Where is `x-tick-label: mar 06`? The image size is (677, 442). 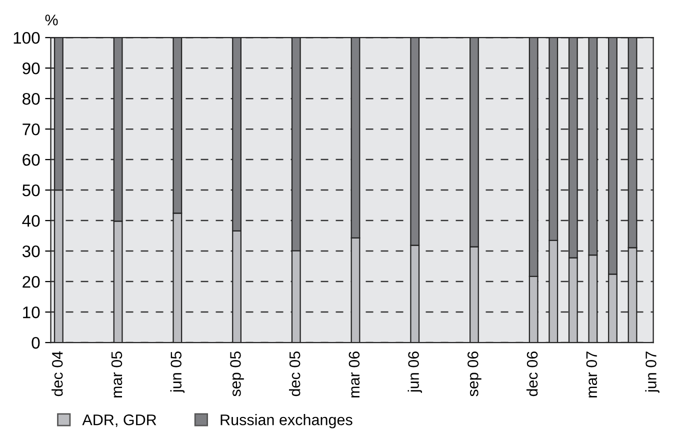
x-tick-label: mar 06 is located at coordinates (354, 375).